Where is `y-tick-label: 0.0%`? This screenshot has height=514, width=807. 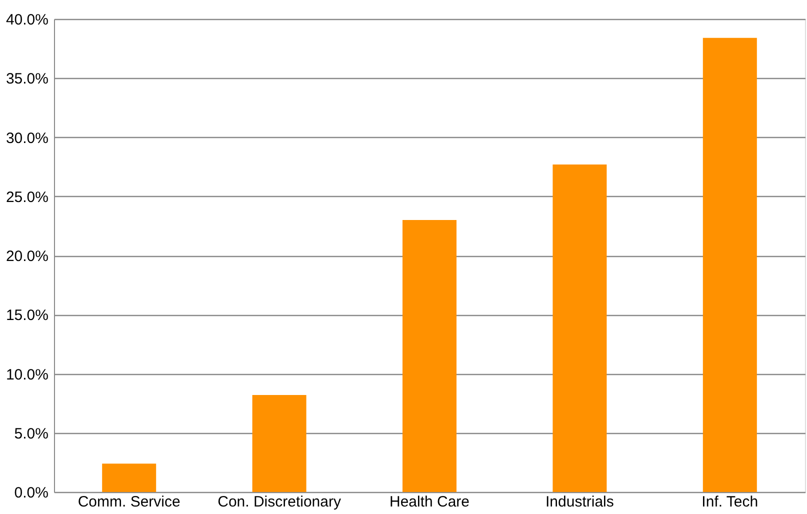
y-tick-label: 0.0% is located at coordinates (31, 493).